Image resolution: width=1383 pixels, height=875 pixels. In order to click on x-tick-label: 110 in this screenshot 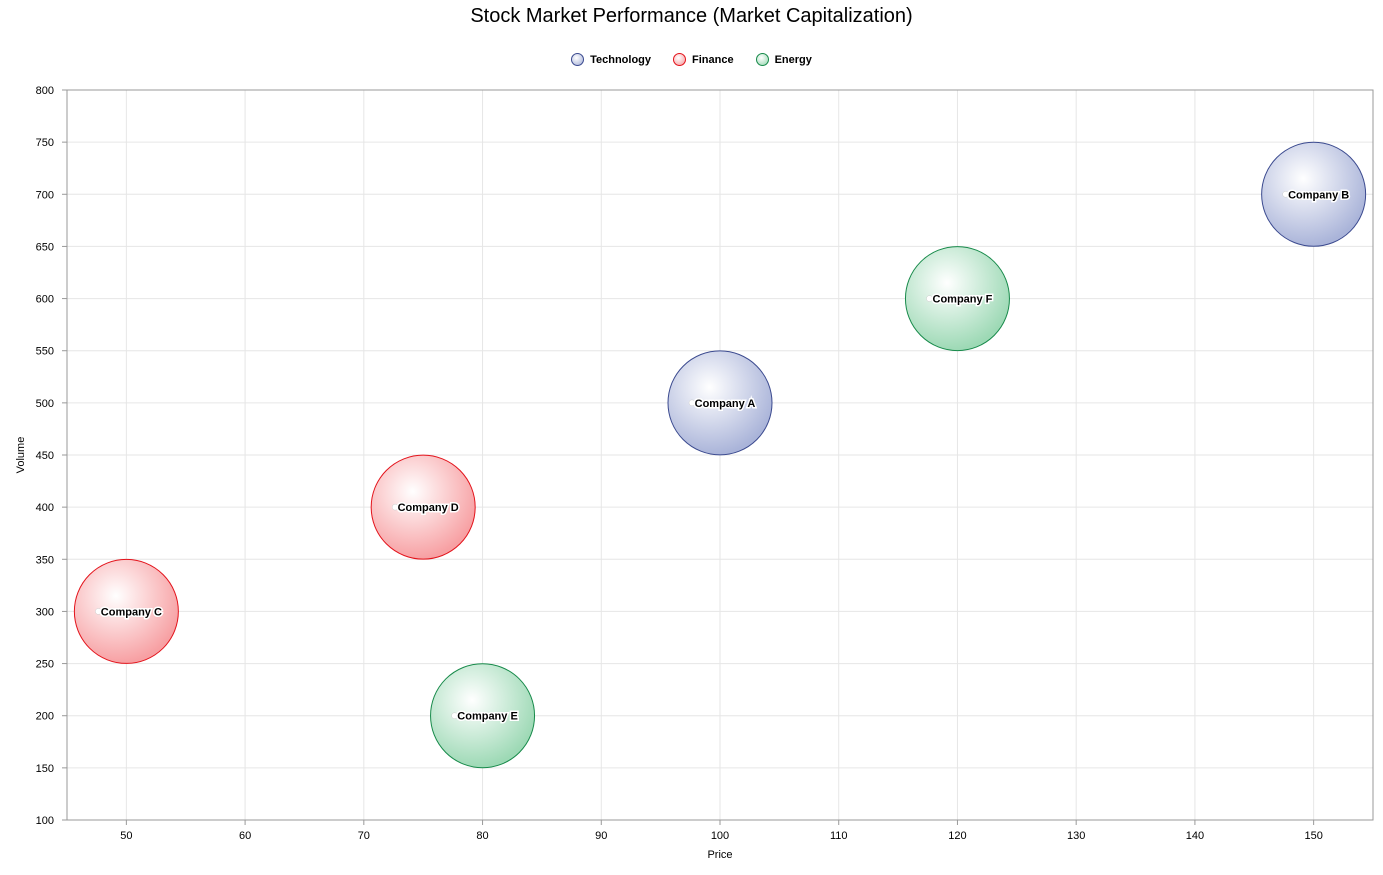, I will do `click(839, 836)`.